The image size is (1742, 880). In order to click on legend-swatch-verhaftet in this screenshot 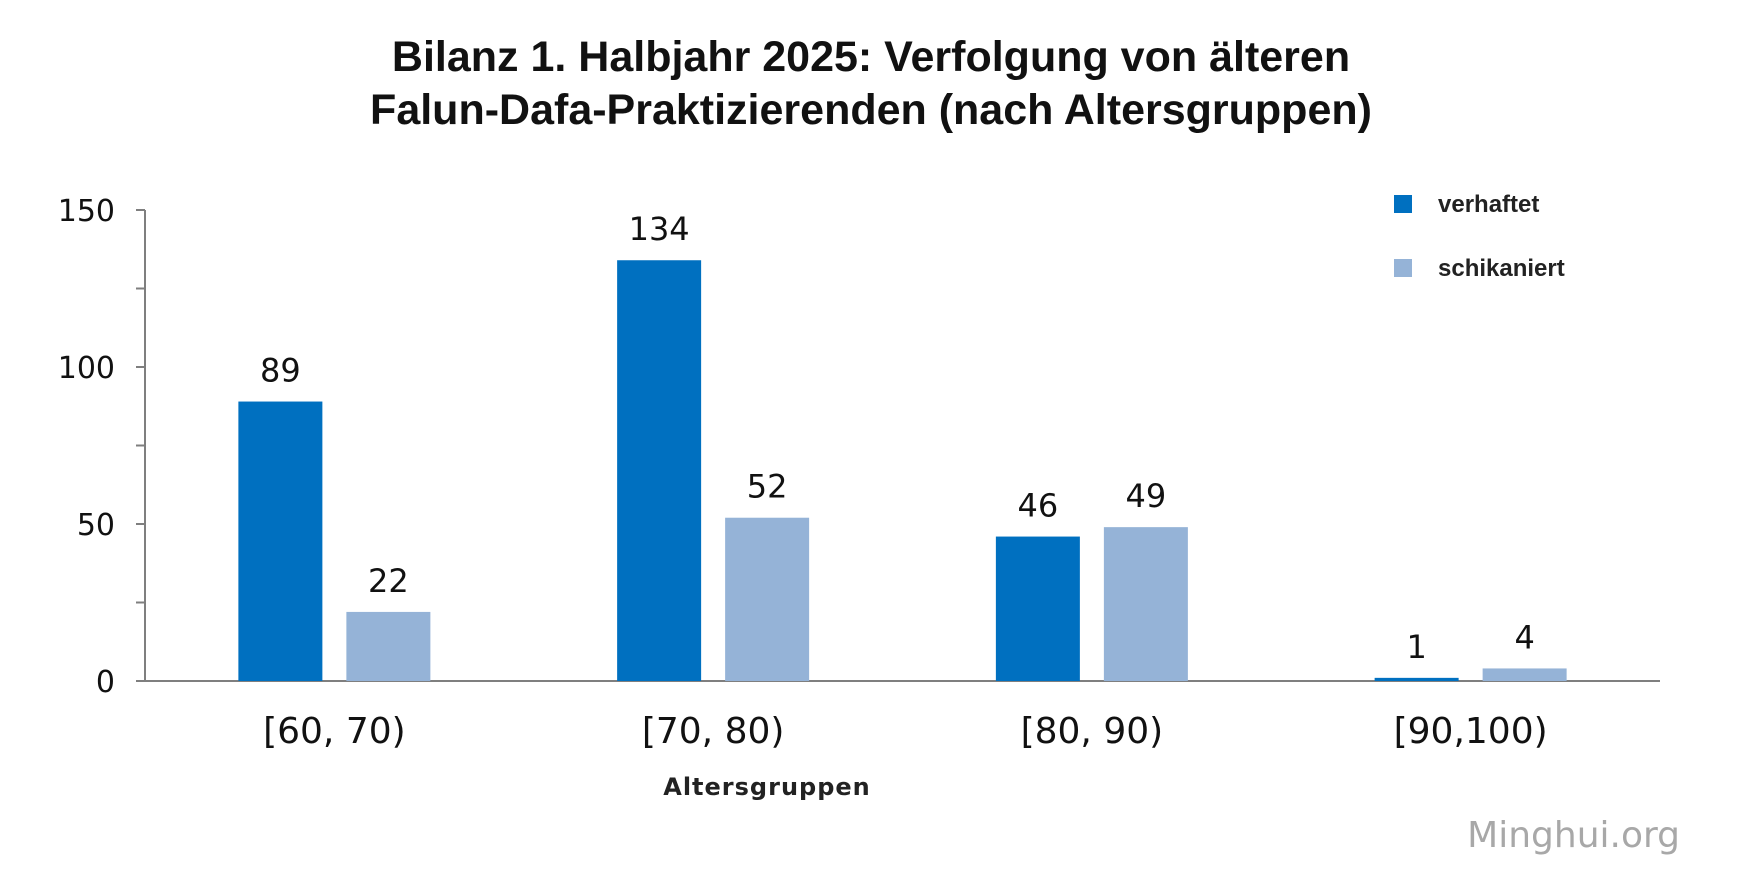, I will do `click(1403, 204)`.